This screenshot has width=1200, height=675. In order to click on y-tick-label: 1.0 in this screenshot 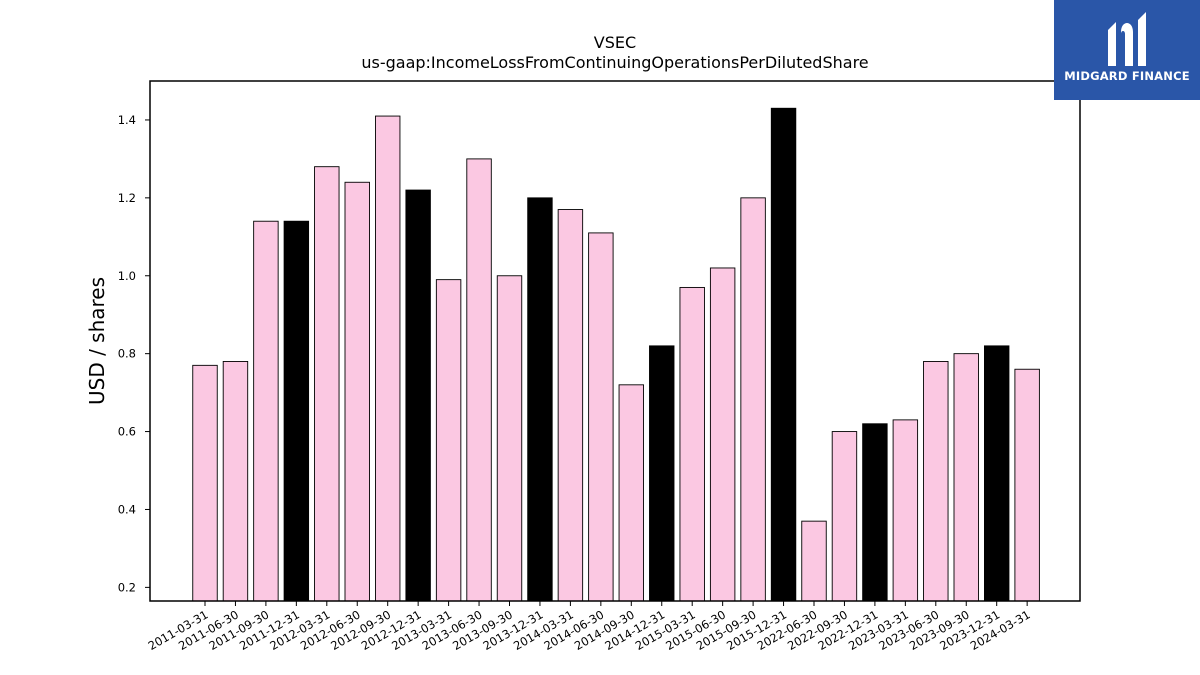, I will do `click(127, 276)`.